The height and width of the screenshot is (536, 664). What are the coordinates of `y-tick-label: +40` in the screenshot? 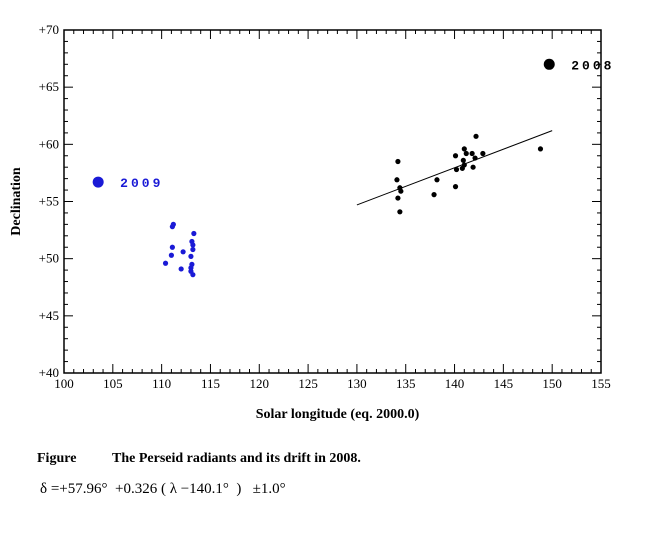 It's located at (49, 372).